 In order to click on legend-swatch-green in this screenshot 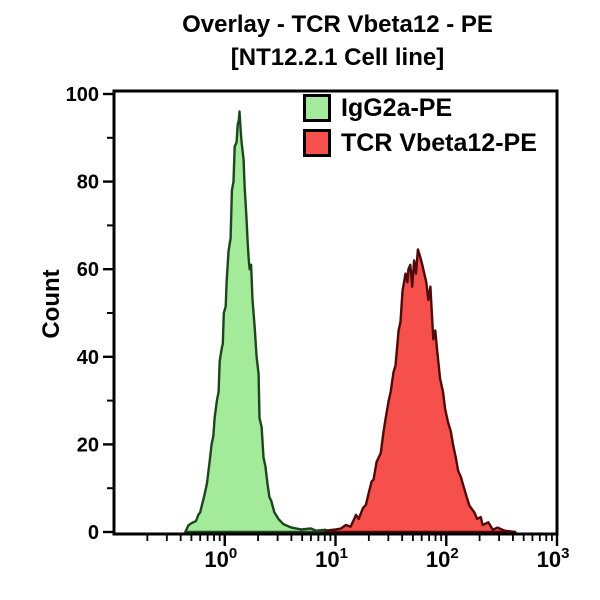, I will do `click(317, 108)`.